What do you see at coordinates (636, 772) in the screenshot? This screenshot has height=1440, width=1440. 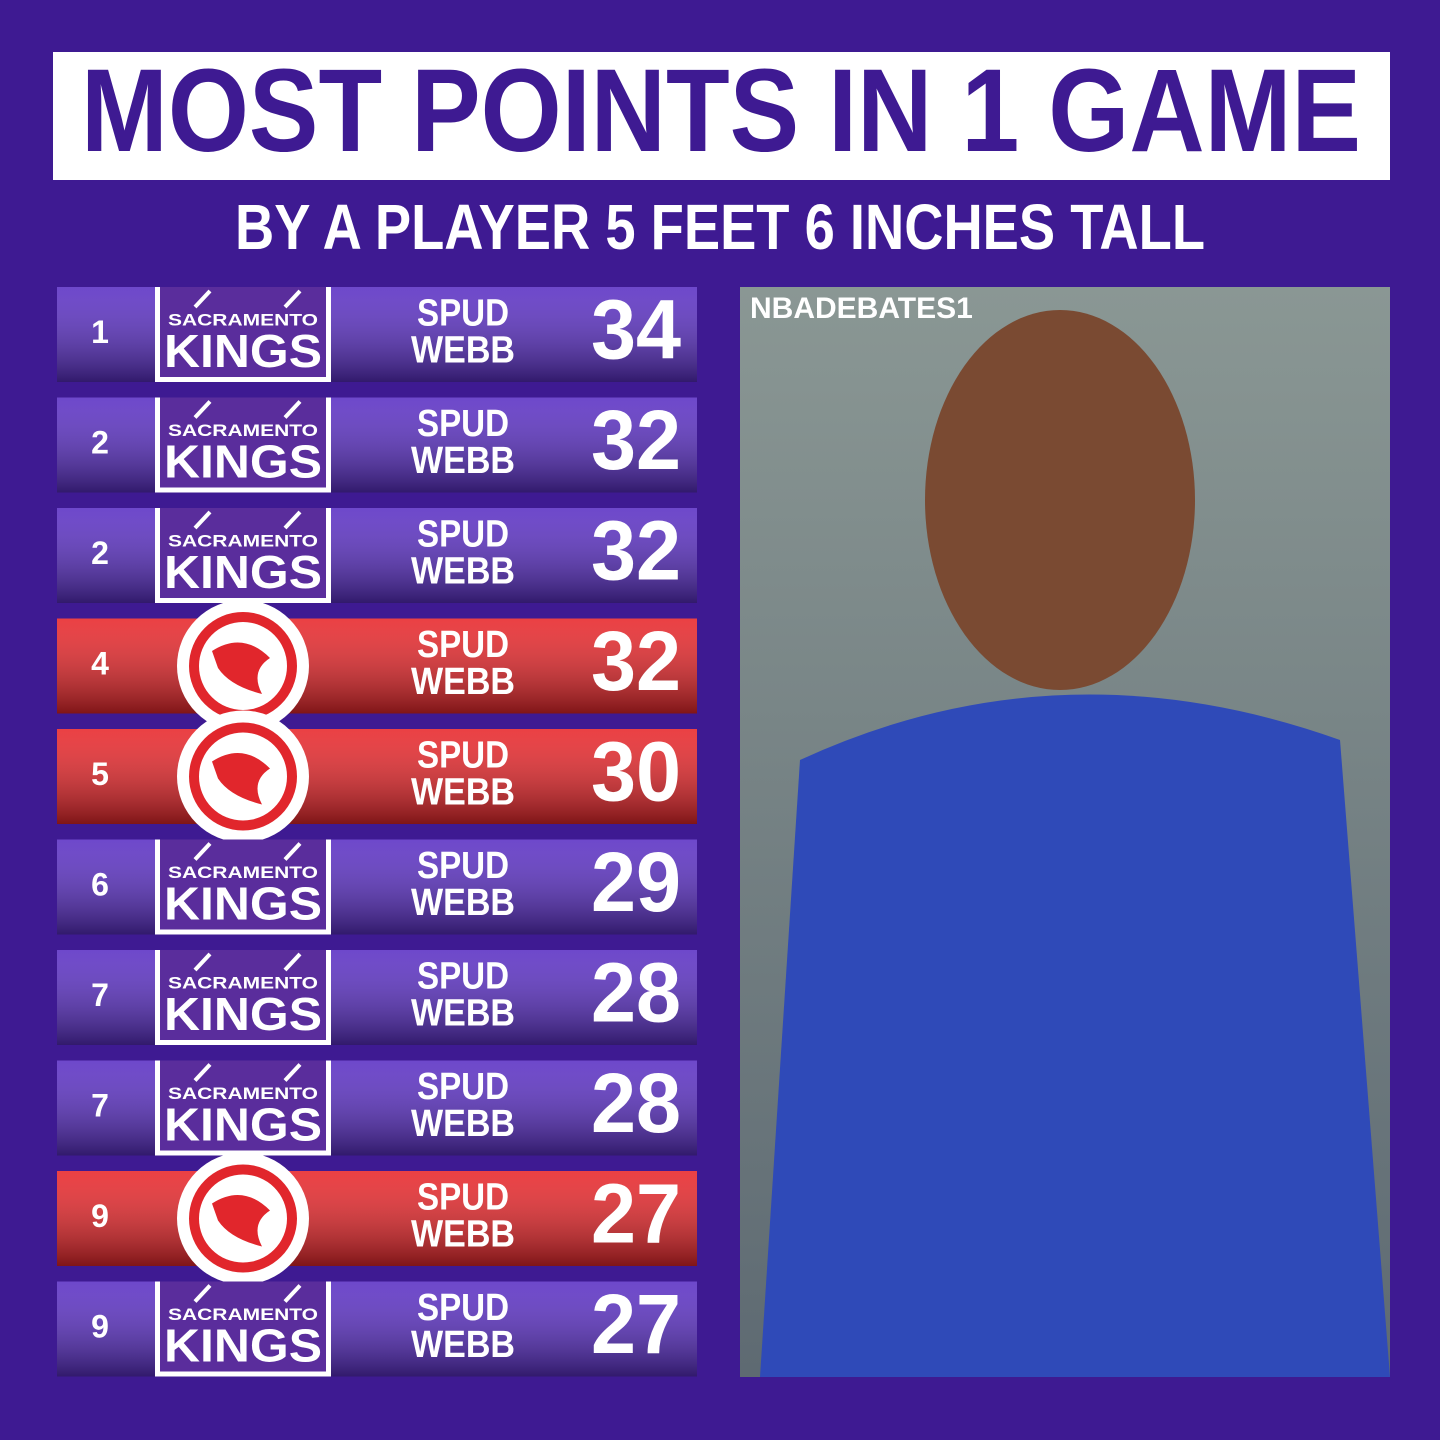 I see `points: 30` at bounding box center [636, 772].